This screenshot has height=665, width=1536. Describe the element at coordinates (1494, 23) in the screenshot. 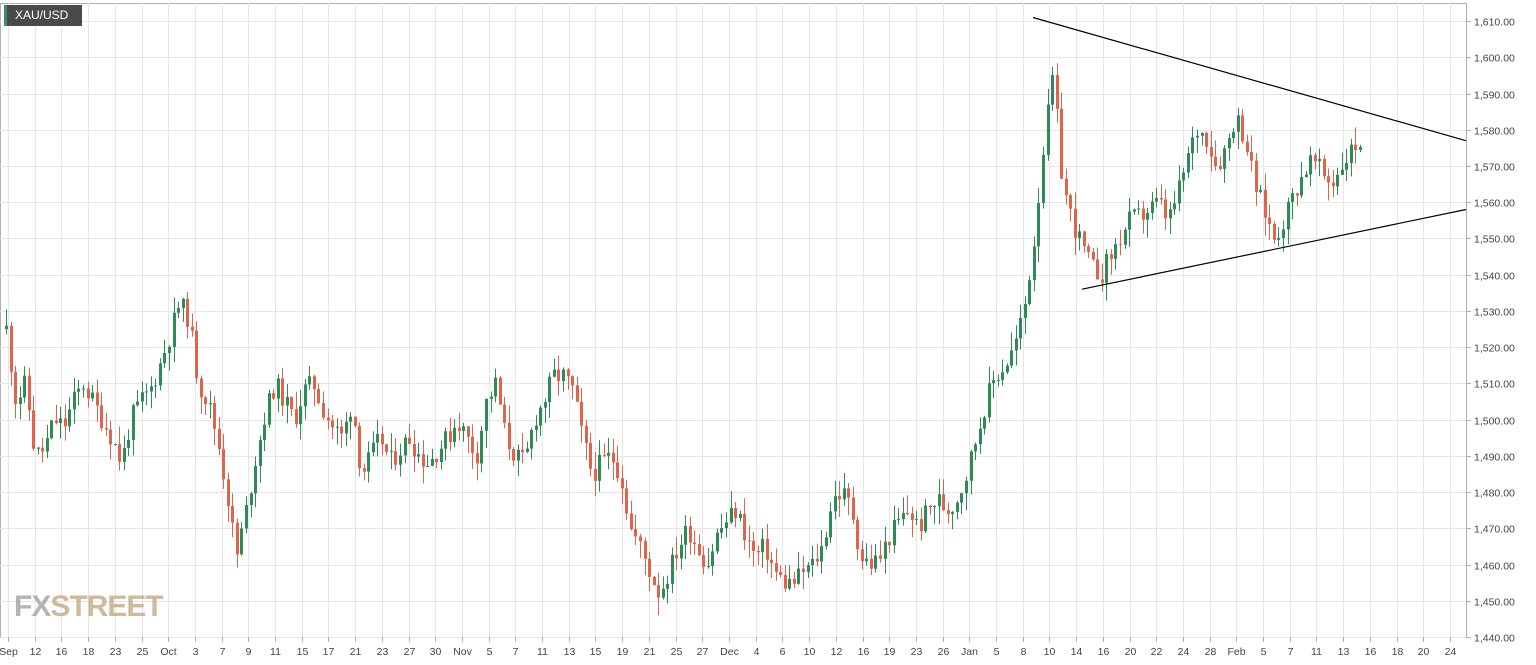

I see `y-tick-label: 1,610.00` at that location.